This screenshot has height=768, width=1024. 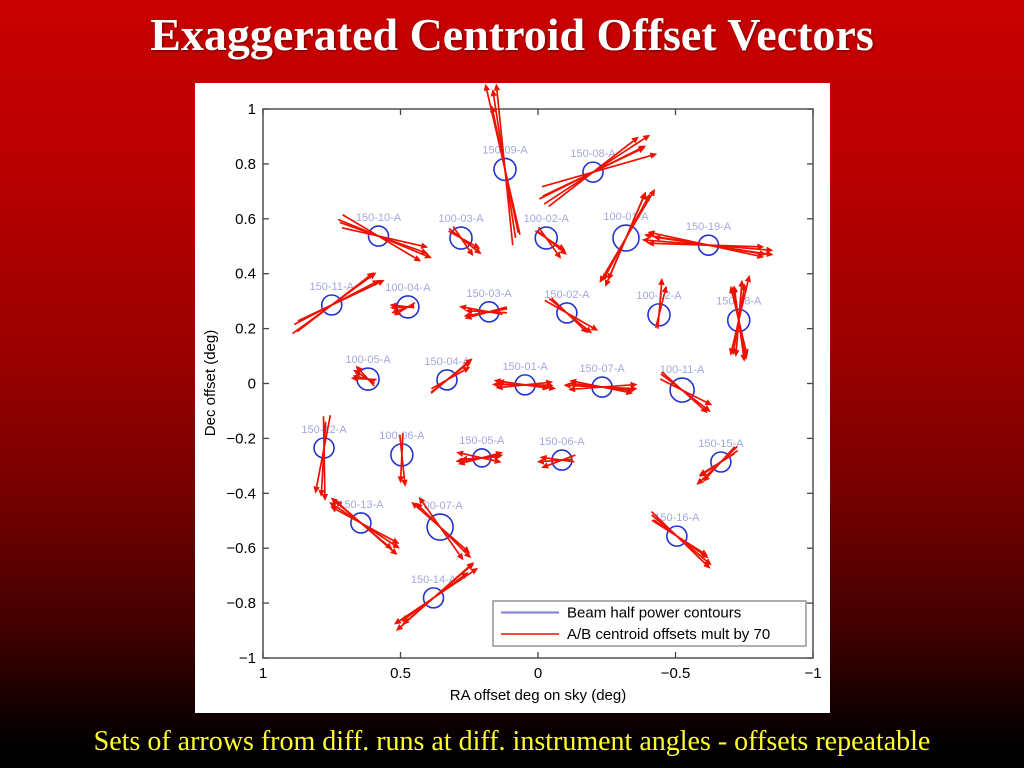 What do you see at coordinates (400, 673) in the screenshot?
I see `x-tick-label: 0.5` at bounding box center [400, 673].